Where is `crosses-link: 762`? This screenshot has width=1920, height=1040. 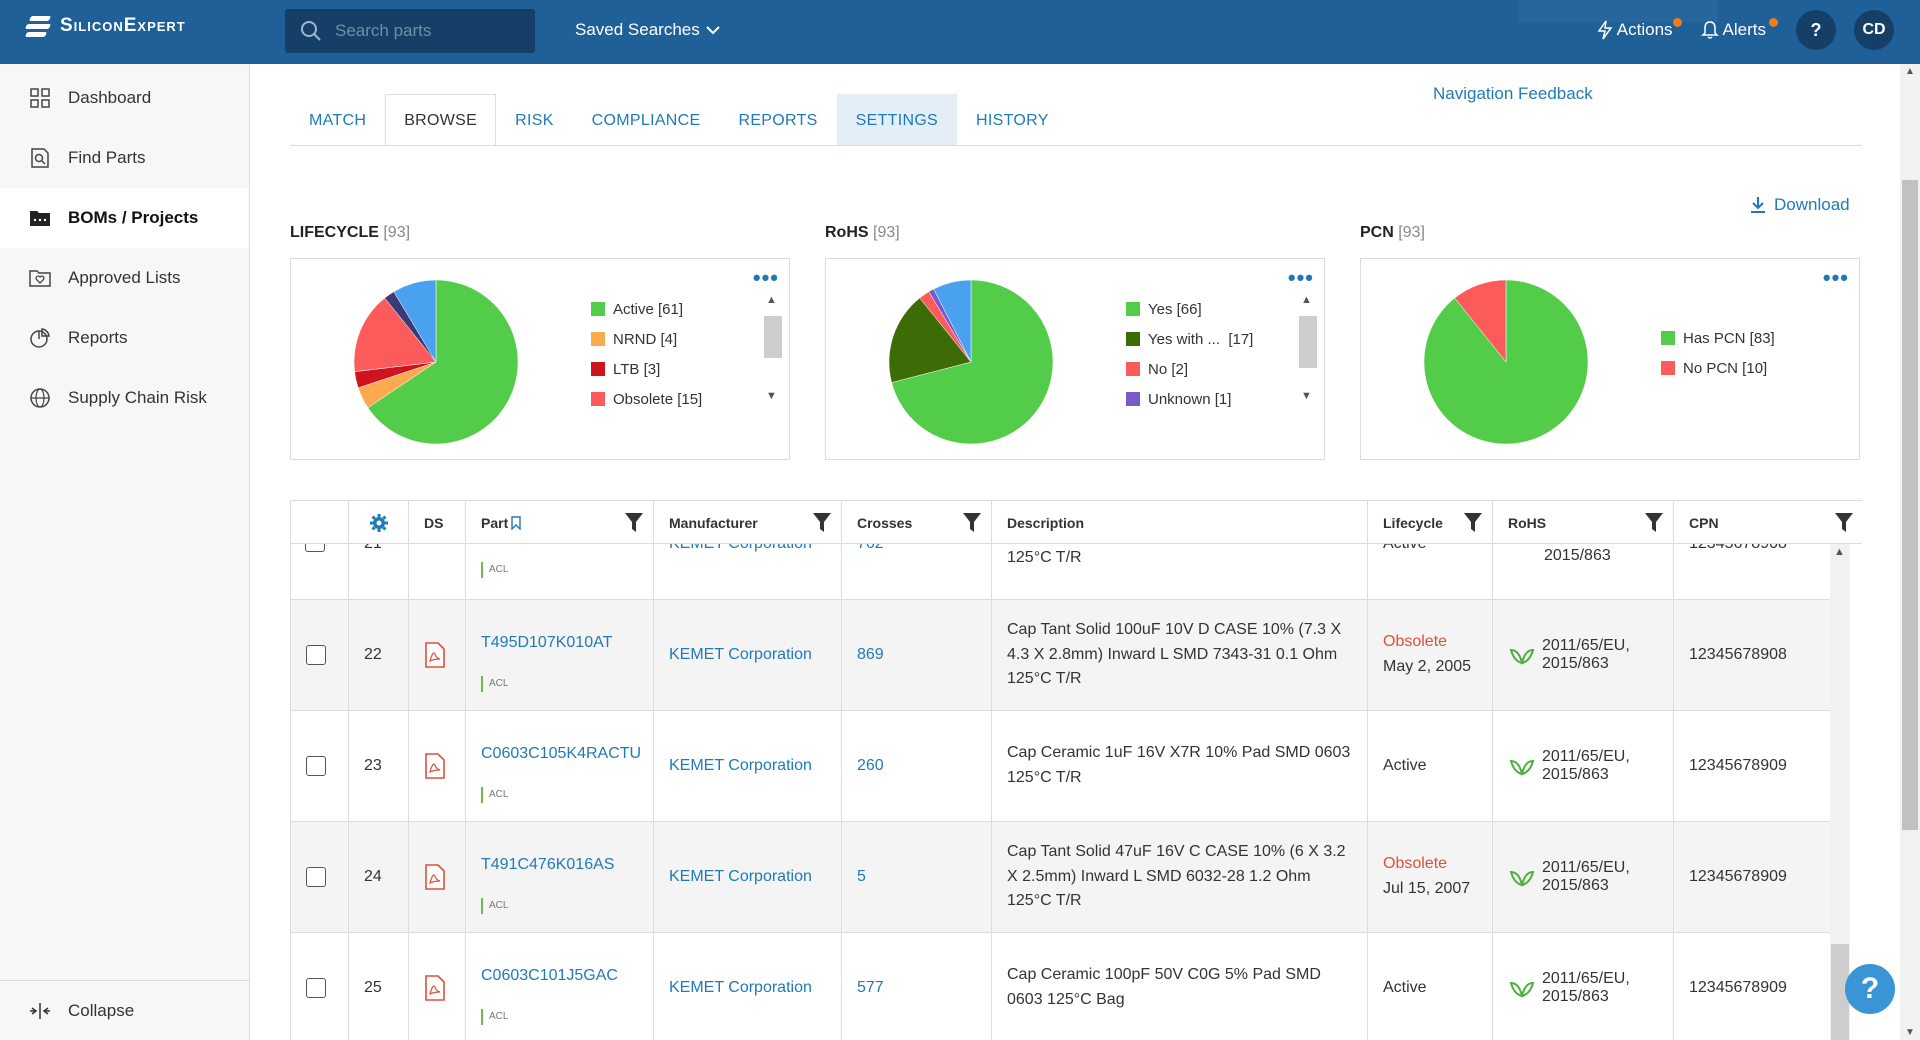 crosses-link: 762 is located at coordinates (870, 550).